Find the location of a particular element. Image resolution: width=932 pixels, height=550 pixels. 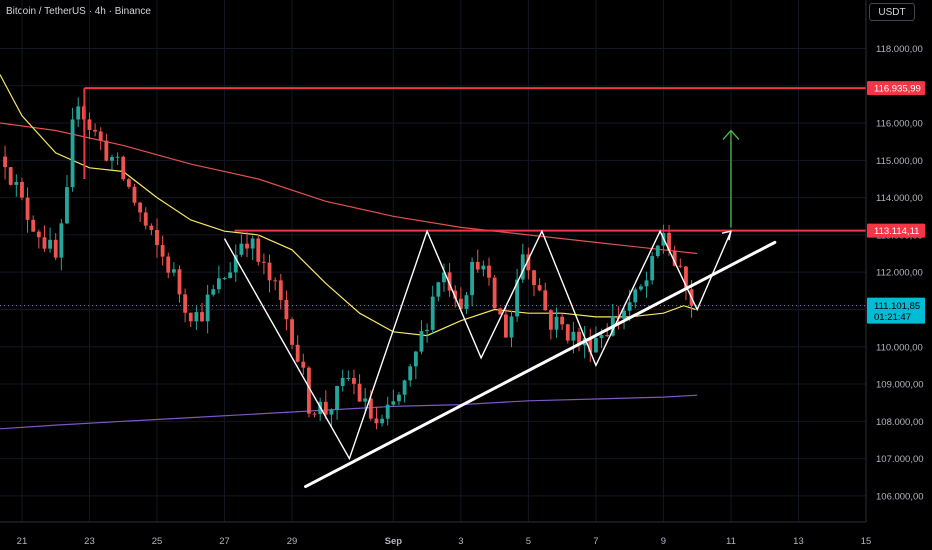

price-tick-label: 115.000,00 is located at coordinates (899, 161).